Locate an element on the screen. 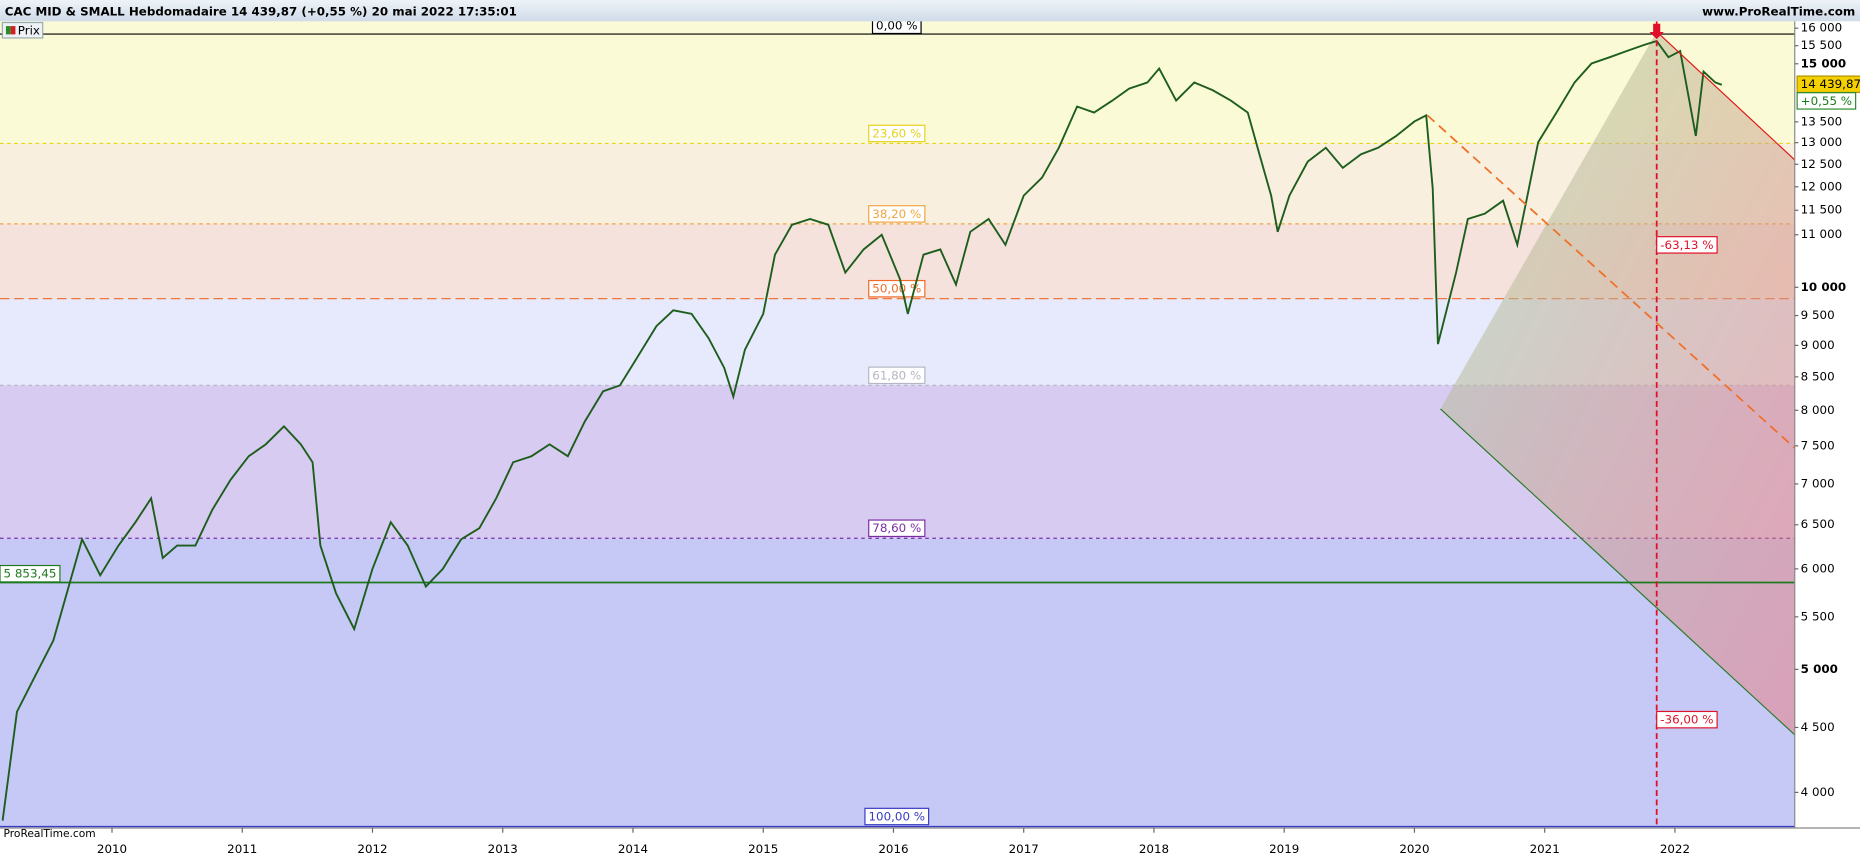 Image resolution: width=1860 pixels, height=860 pixels. y-axis-band is located at coordinates (1827, 424).